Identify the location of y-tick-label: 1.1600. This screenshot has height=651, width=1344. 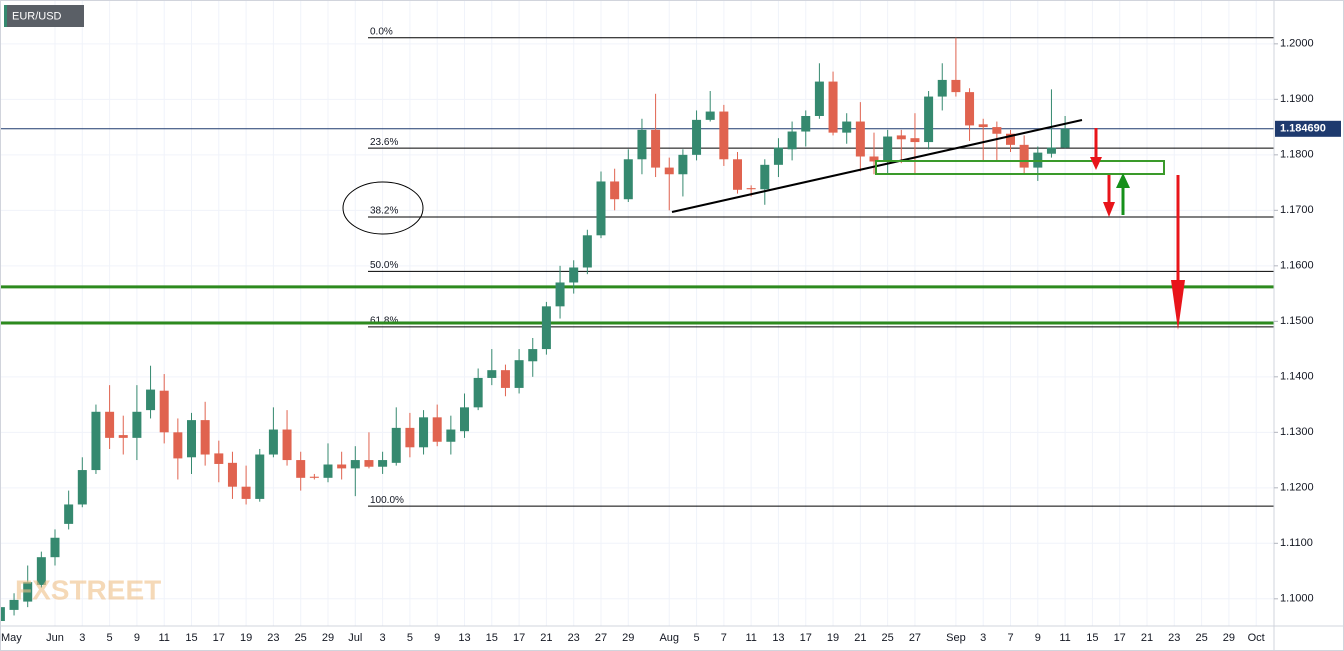
(1297, 266).